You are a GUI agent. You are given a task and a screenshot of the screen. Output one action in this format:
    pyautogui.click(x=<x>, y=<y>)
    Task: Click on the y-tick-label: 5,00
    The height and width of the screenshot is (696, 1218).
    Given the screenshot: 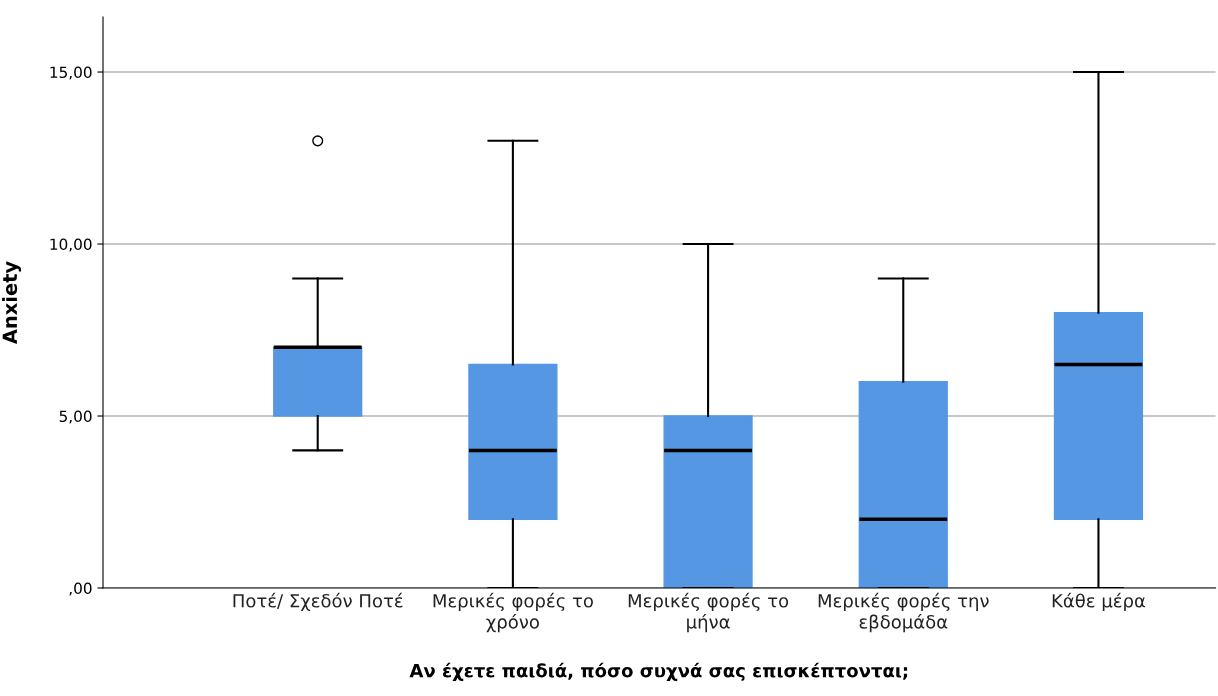 What is the action you would take?
    pyautogui.click(x=75, y=417)
    